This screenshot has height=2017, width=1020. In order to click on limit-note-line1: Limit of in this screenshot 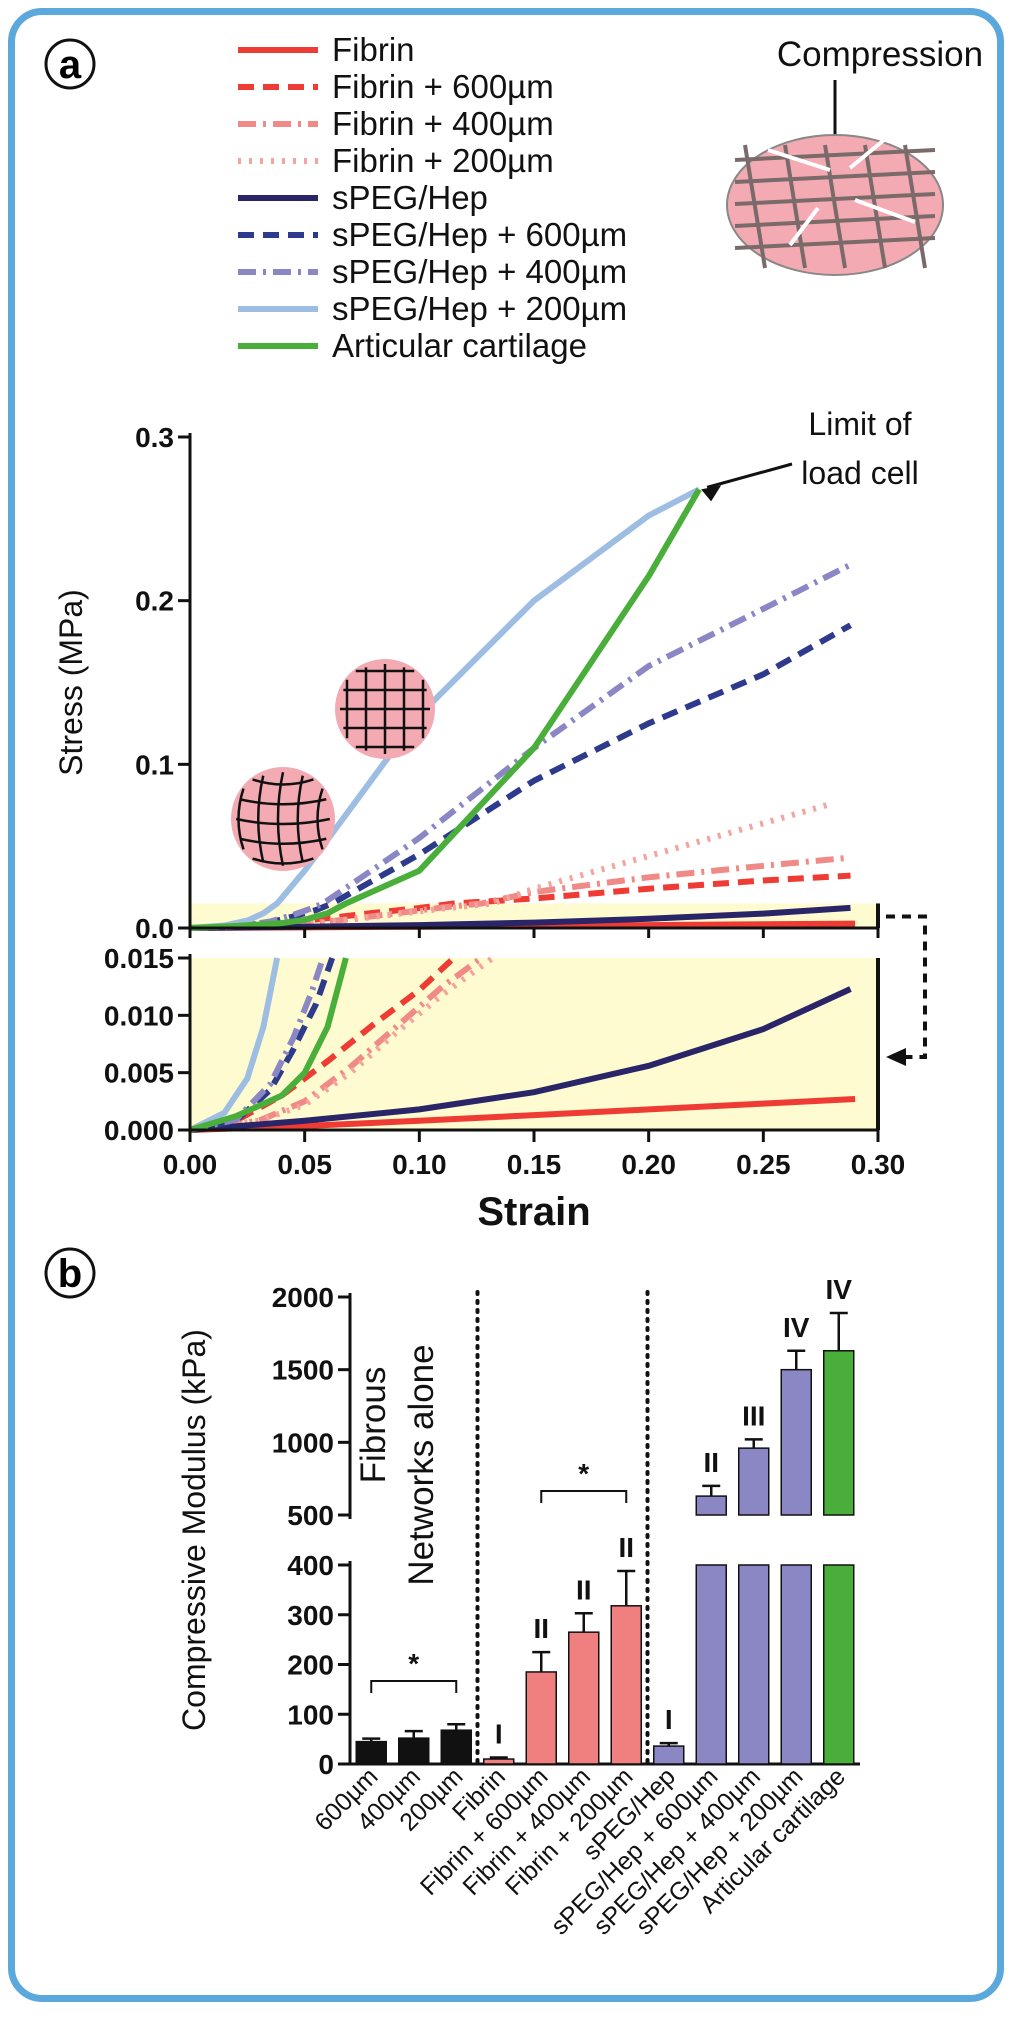, I will do `click(859, 424)`.